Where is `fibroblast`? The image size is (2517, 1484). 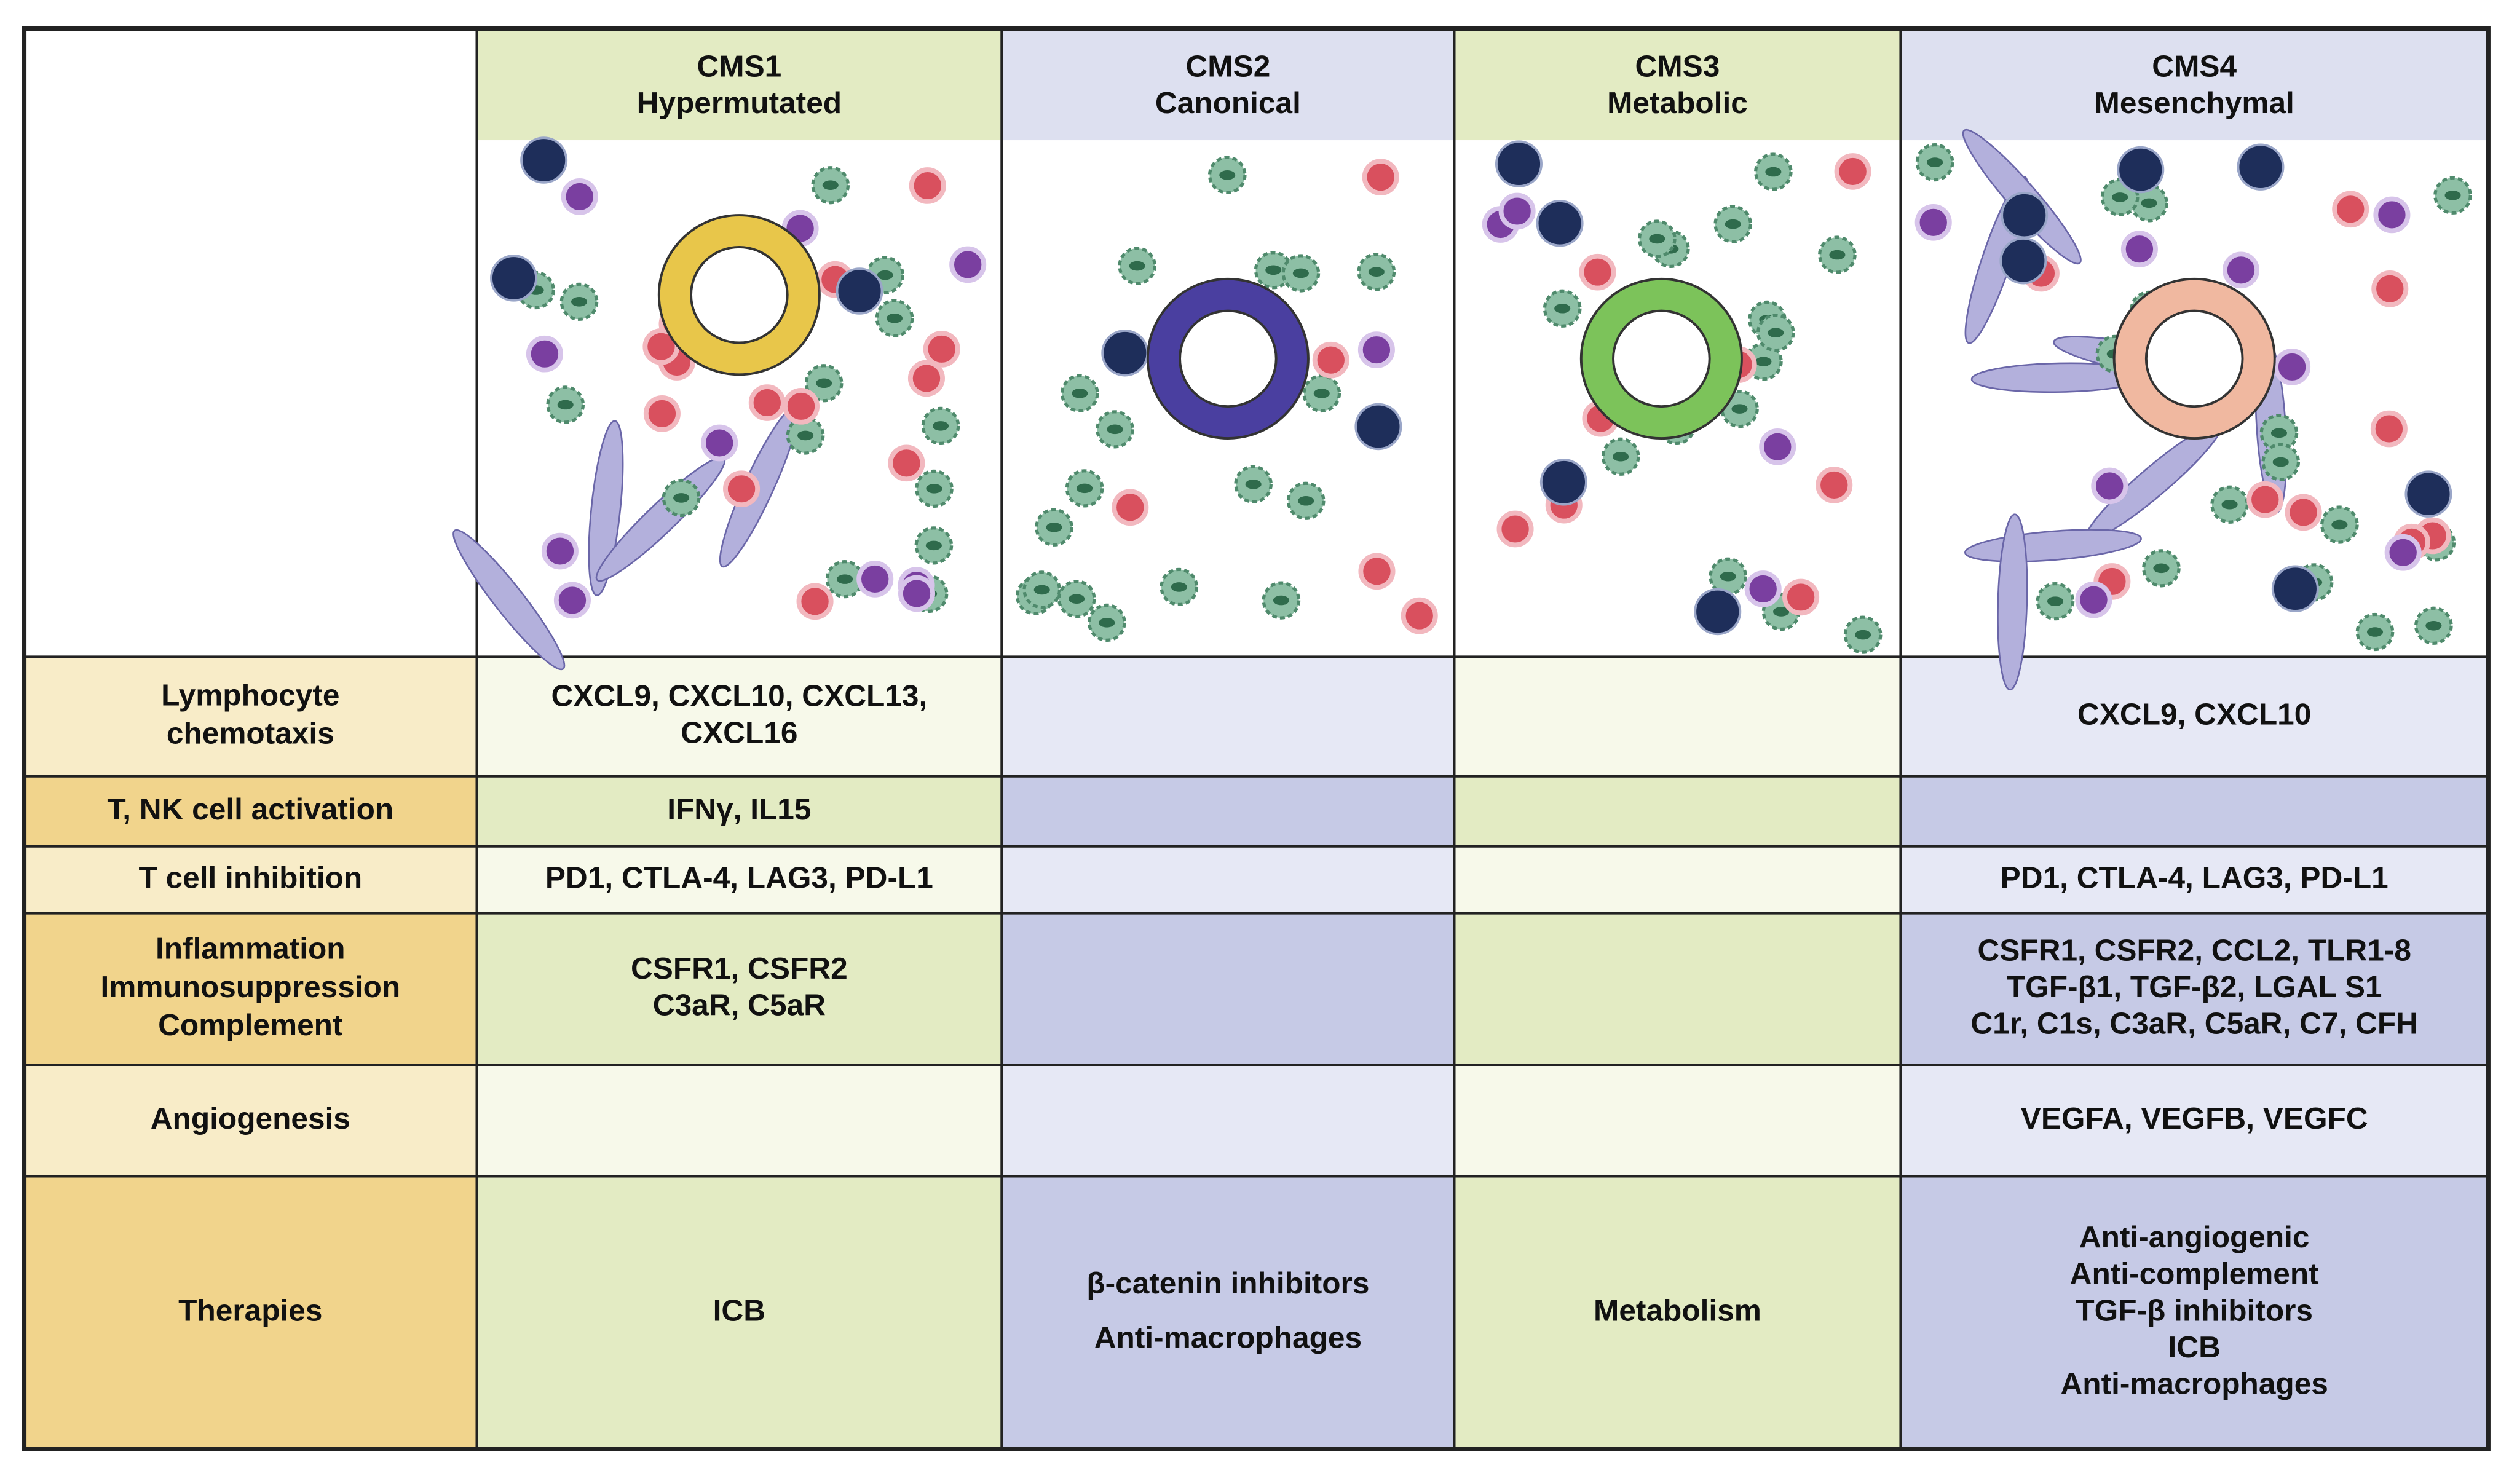
fibroblast is located at coordinates (2012, 602).